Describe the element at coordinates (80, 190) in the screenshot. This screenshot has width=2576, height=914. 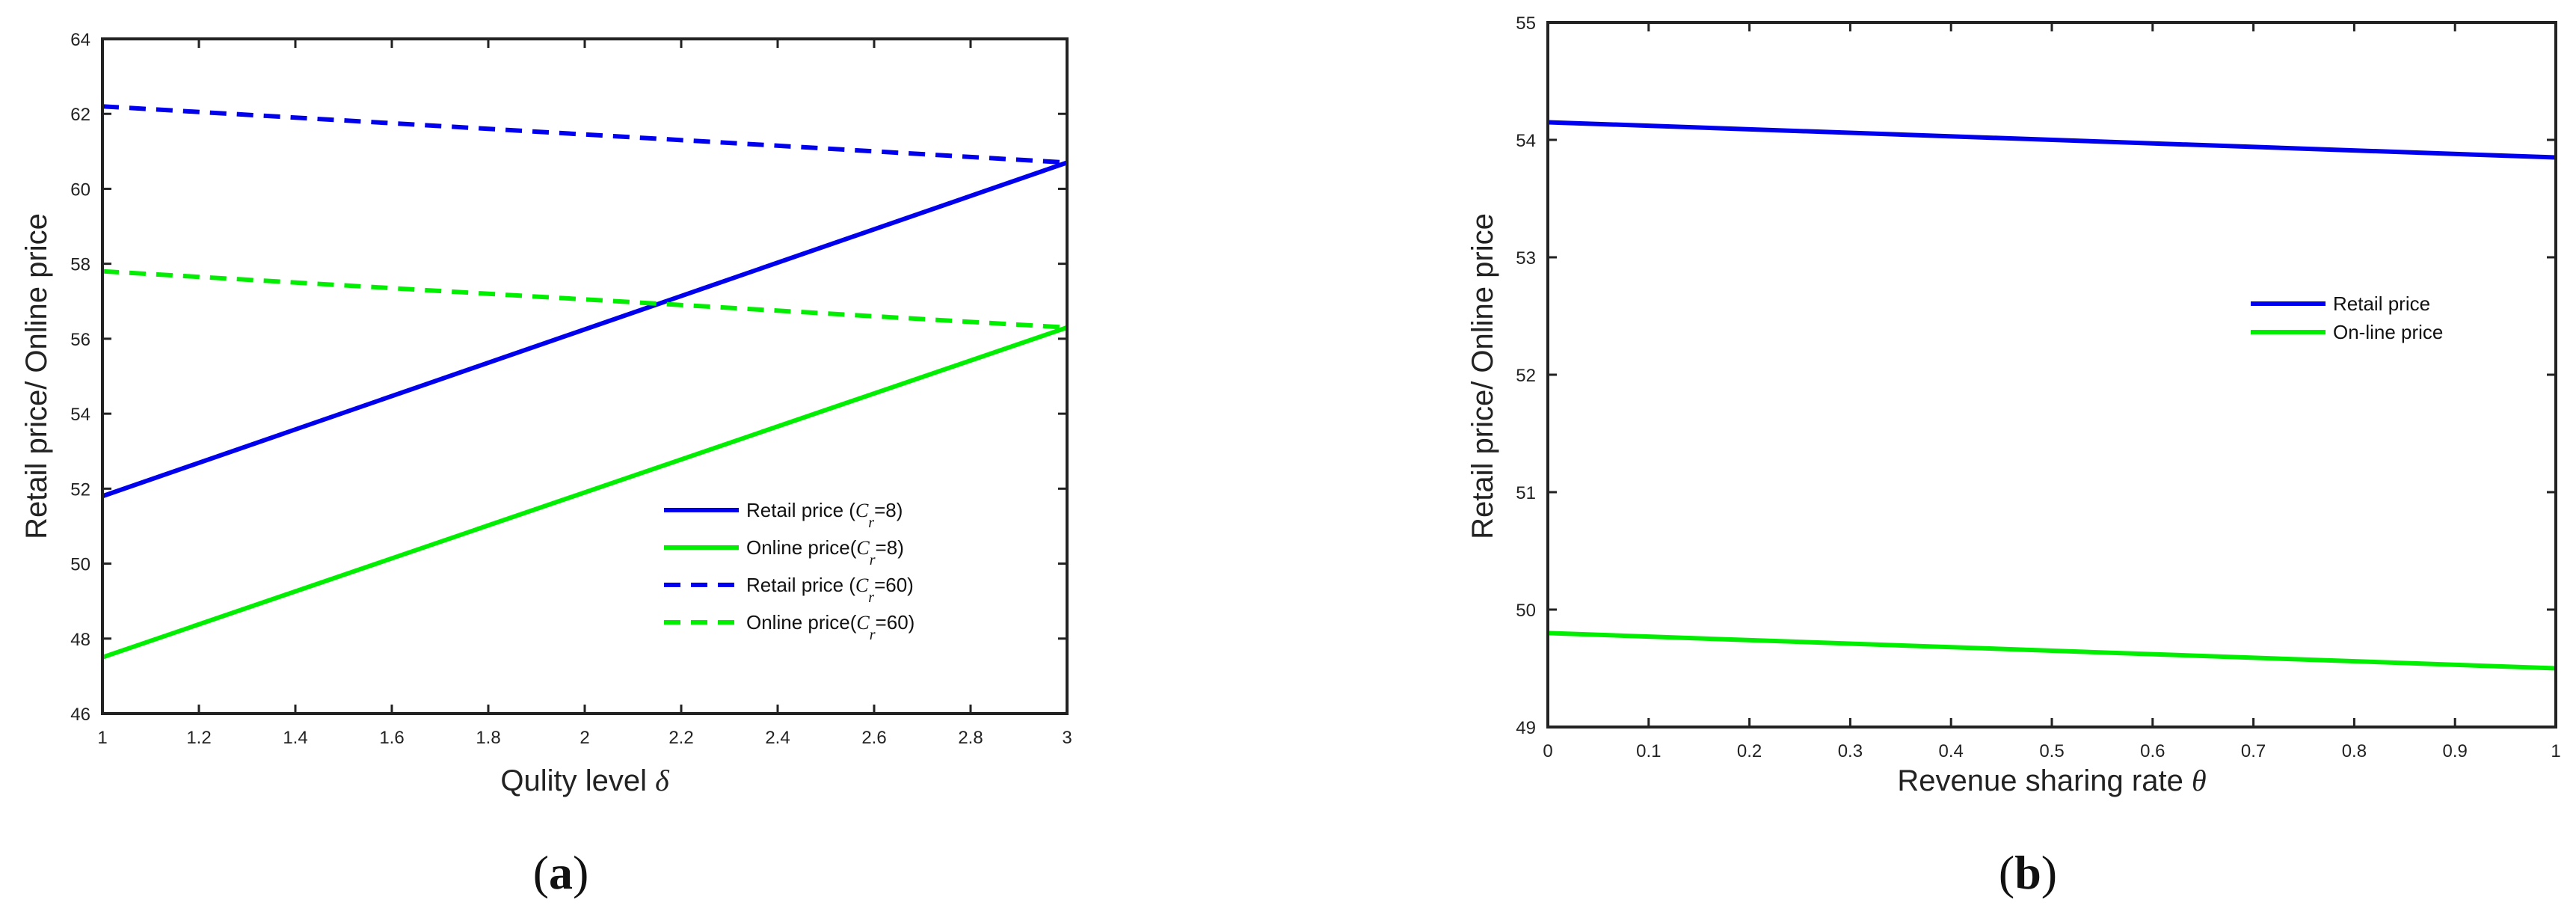
I see `chart-a-y-tick-label: 60` at that location.